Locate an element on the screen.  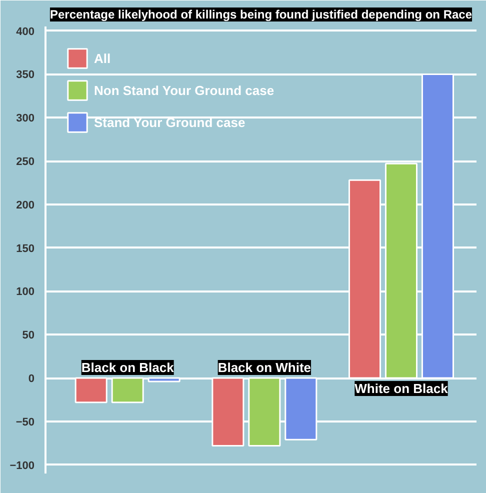
x-tick-label: Black on White is located at coordinates (265, 368).